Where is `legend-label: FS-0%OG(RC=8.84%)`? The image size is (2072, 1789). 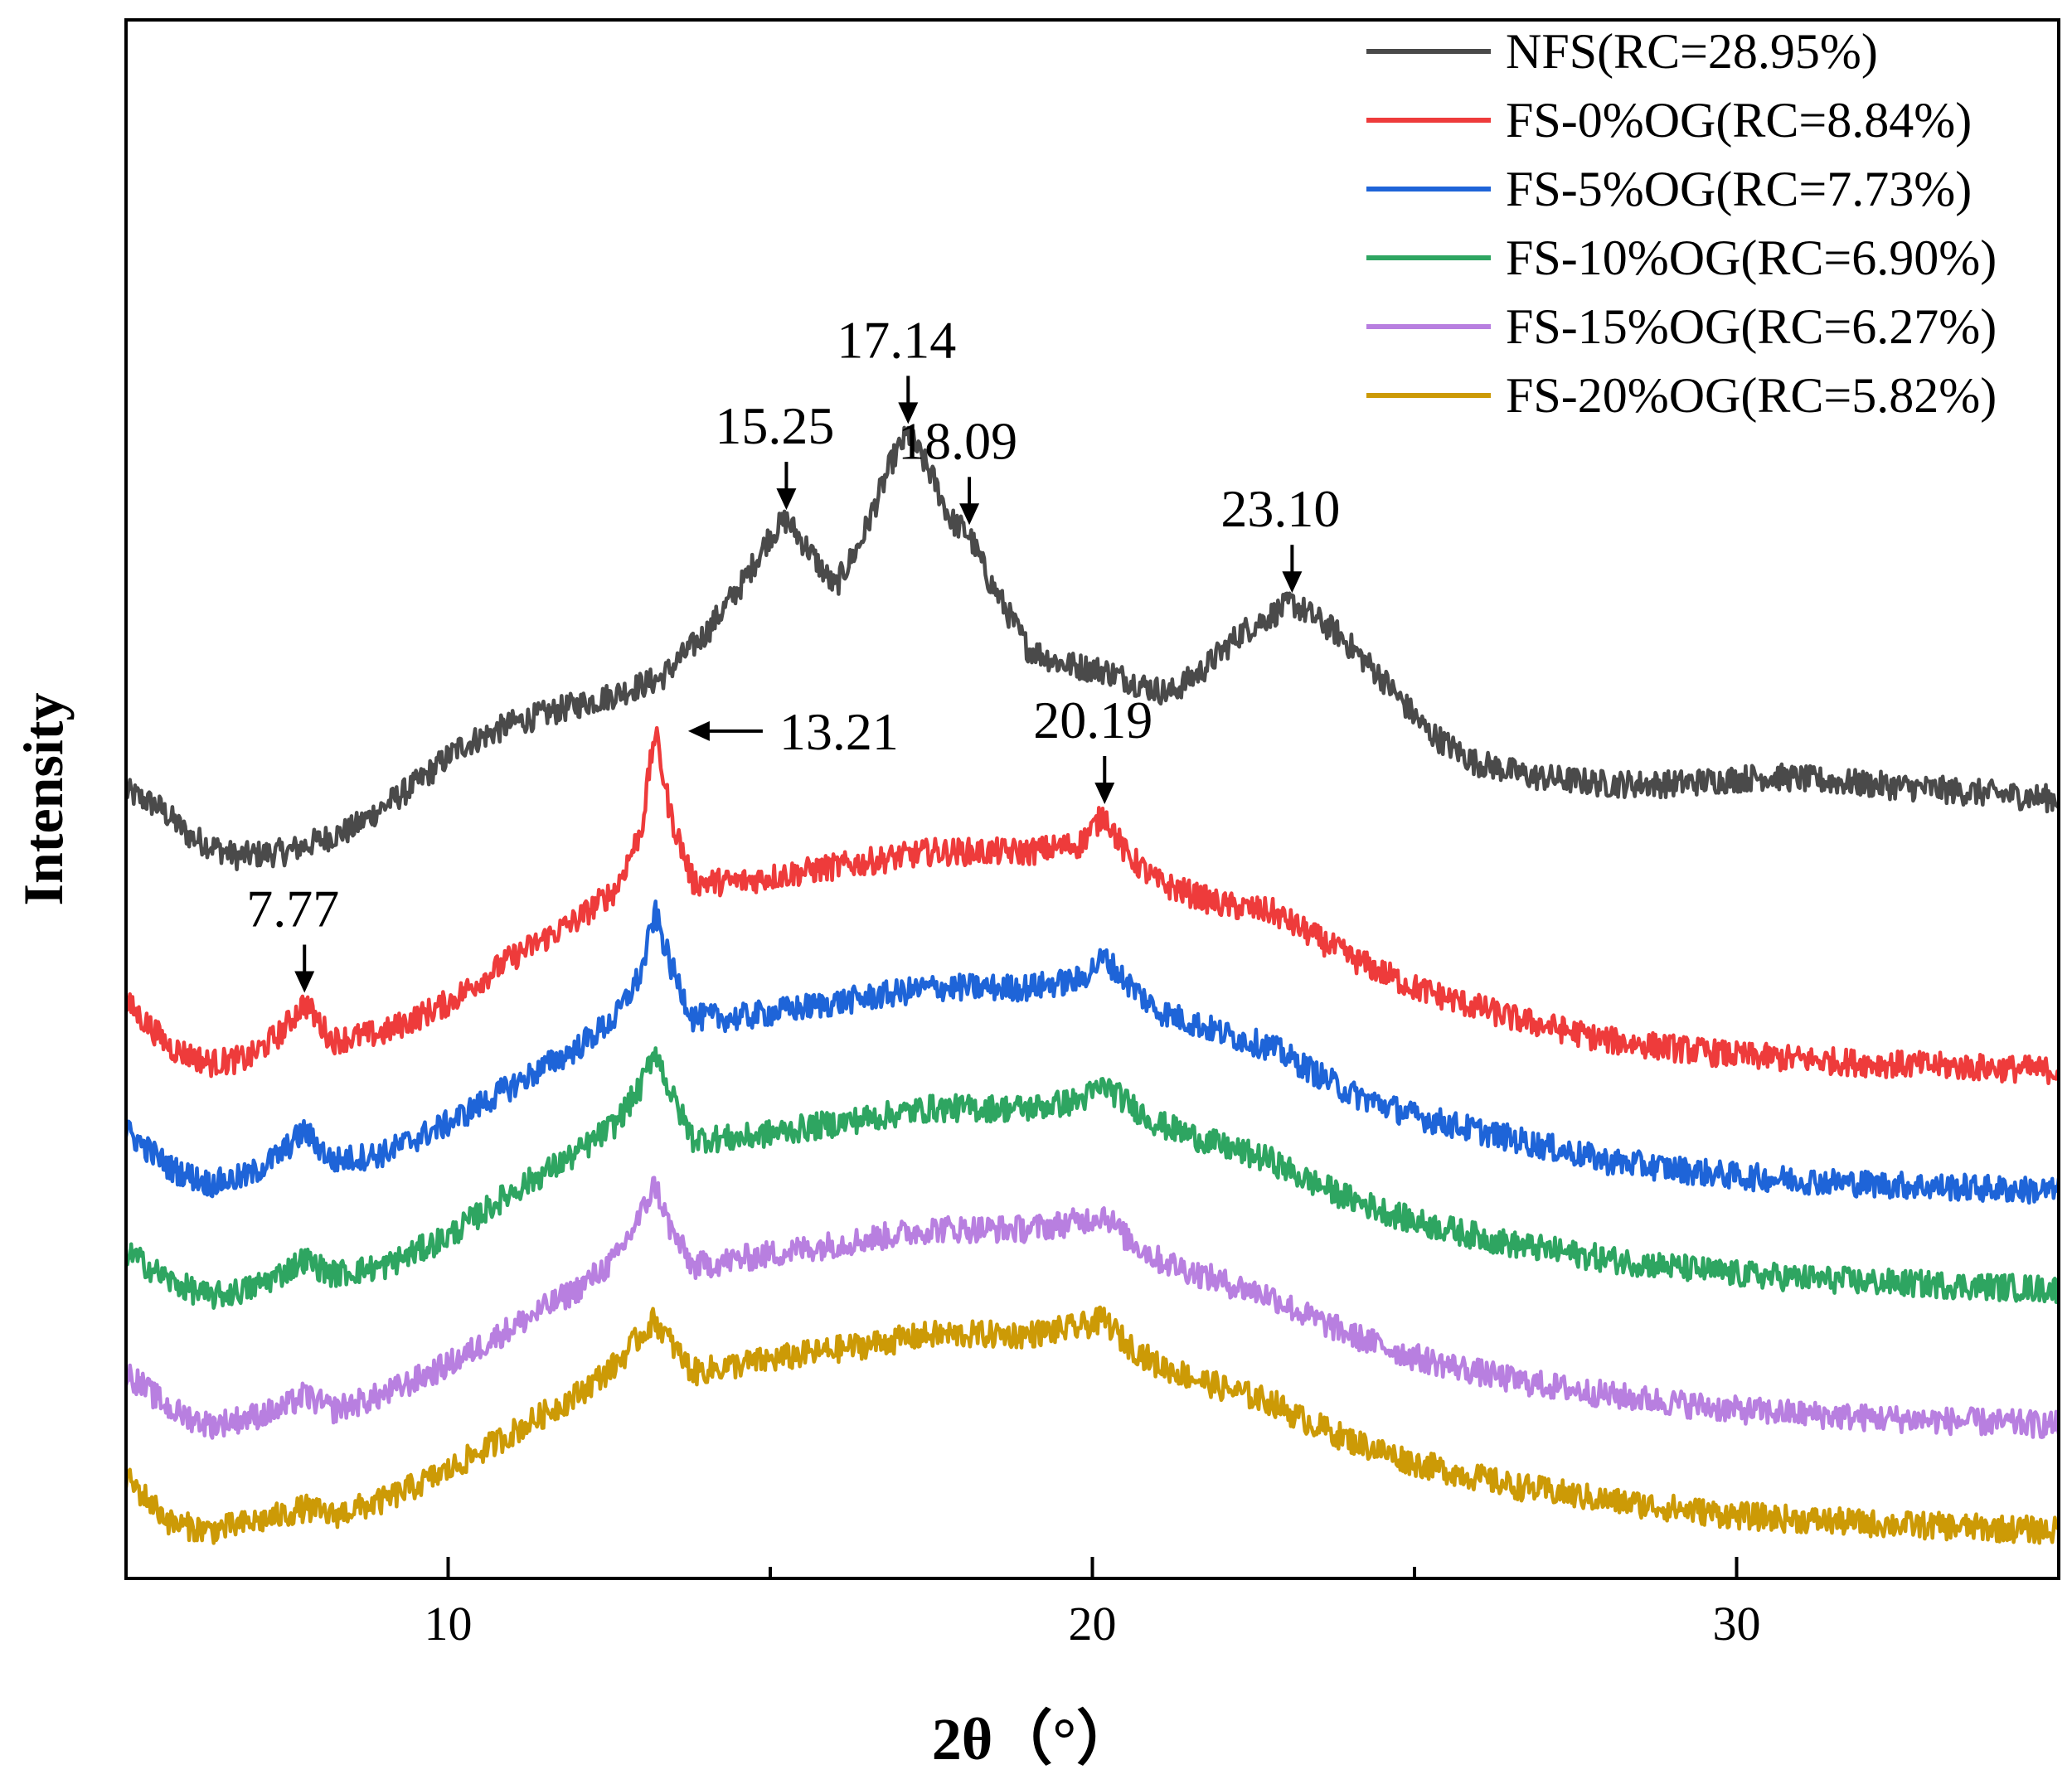
legend-label: FS-0%OG(RC=8.84%) is located at coordinates (1739, 121).